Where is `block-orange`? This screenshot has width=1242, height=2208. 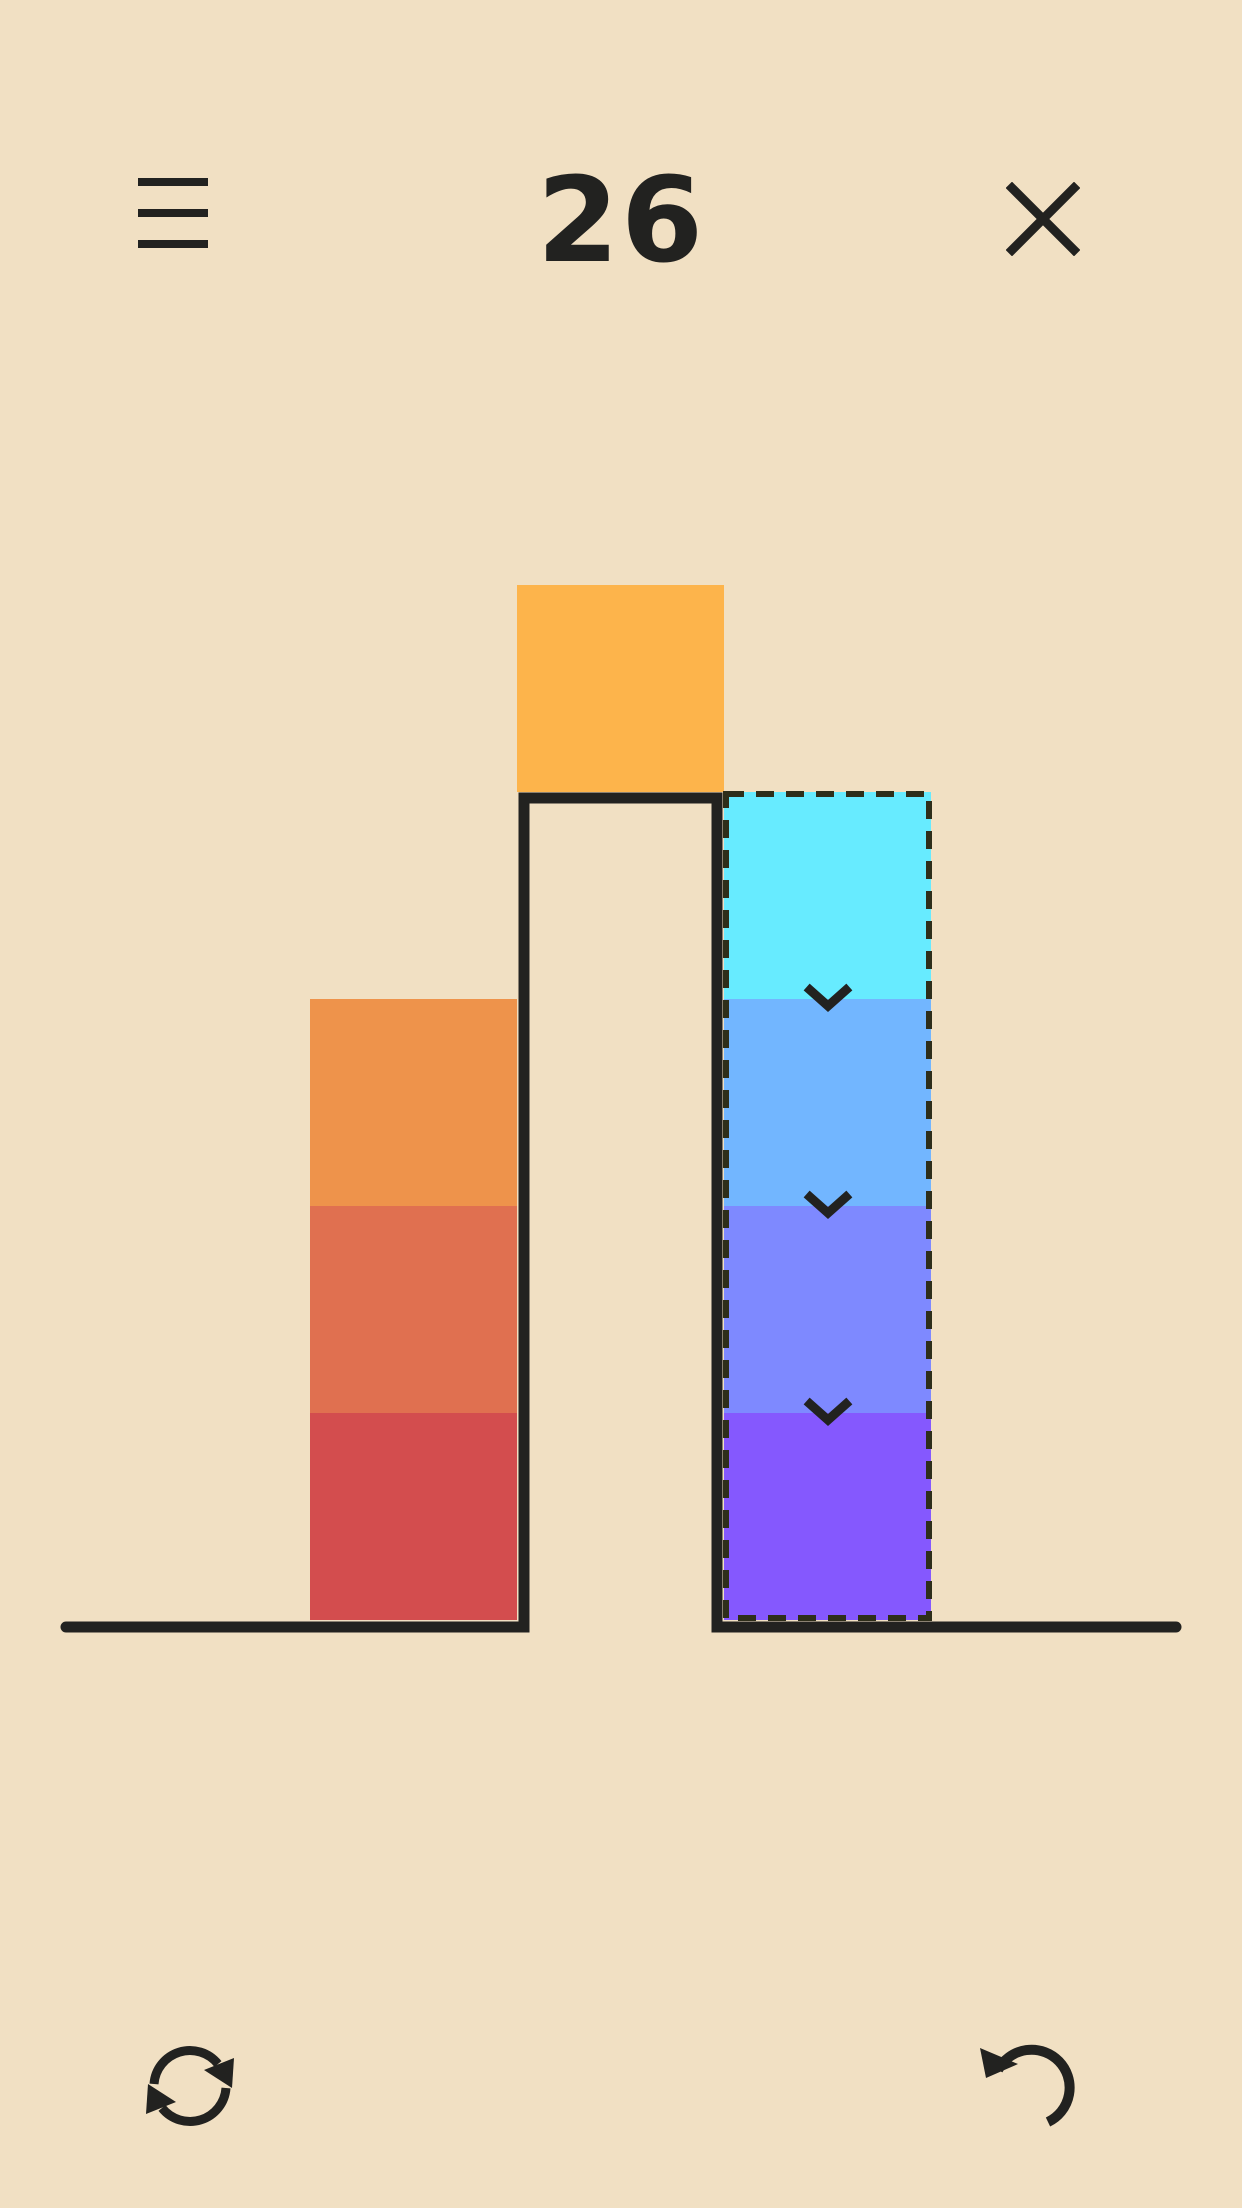 block-orange is located at coordinates (413, 1102).